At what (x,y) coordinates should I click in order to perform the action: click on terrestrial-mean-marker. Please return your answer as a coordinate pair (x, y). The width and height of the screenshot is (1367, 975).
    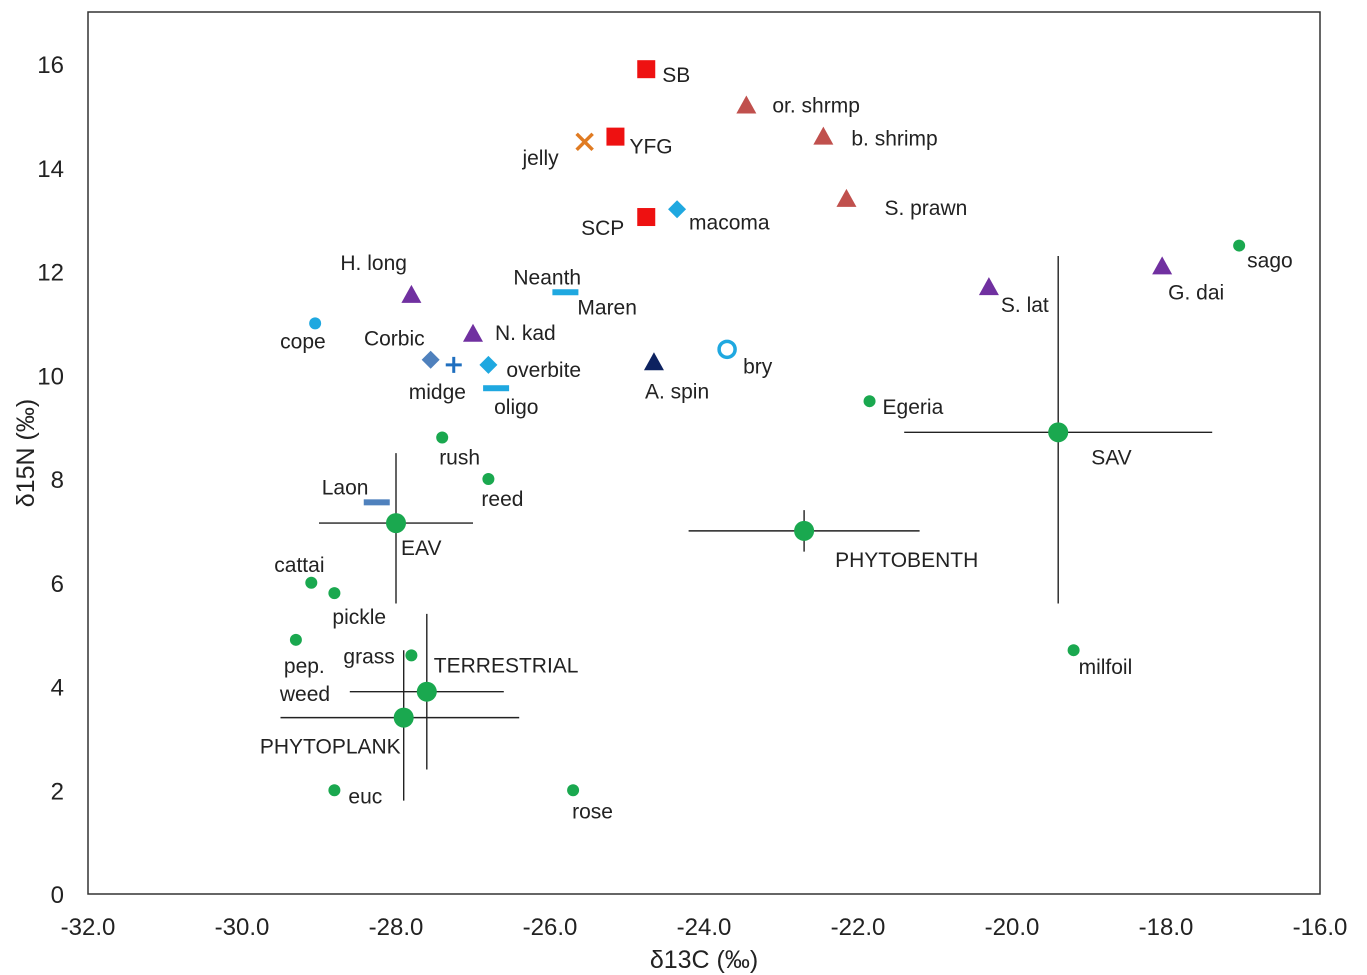
    Looking at the image, I should click on (426, 691).